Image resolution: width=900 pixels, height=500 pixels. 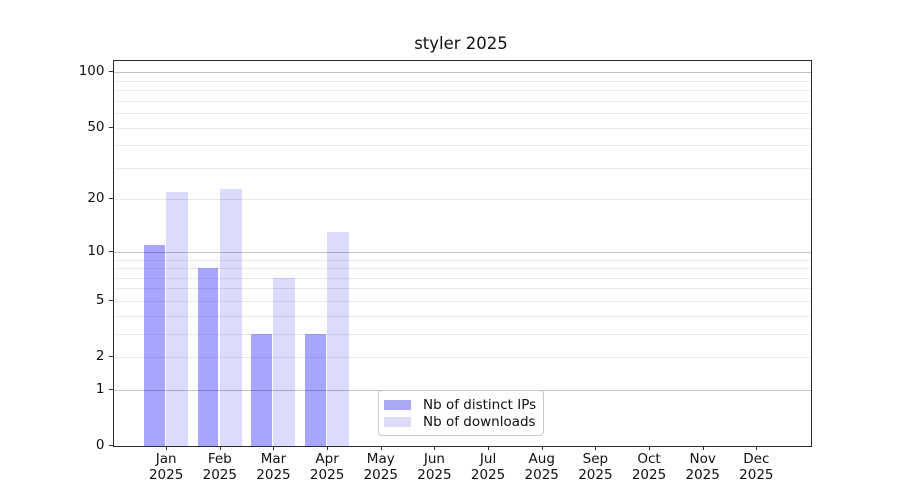 What do you see at coordinates (100, 356) in the screenshot?
I see `y-tick-label-2: 2` at bounding box center [100, 356].